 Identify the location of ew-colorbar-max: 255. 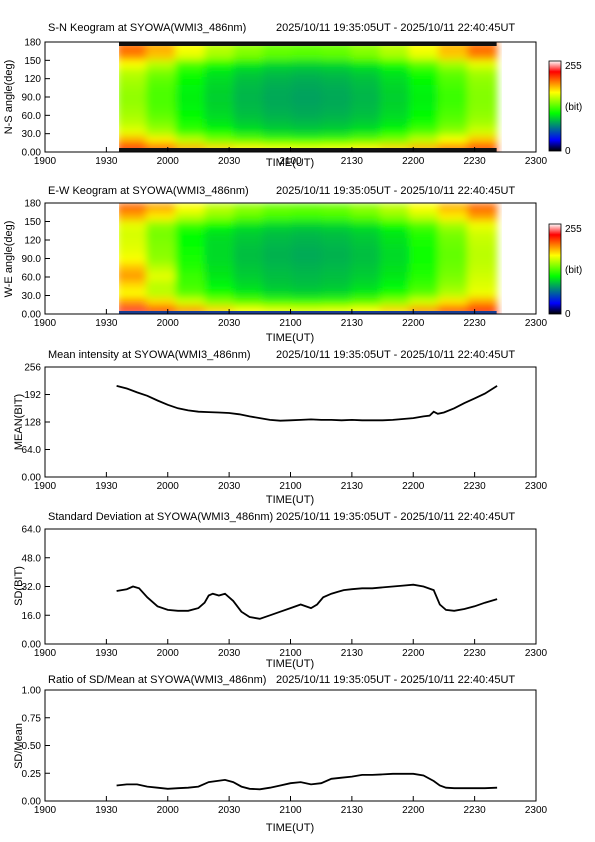
(573, 229).